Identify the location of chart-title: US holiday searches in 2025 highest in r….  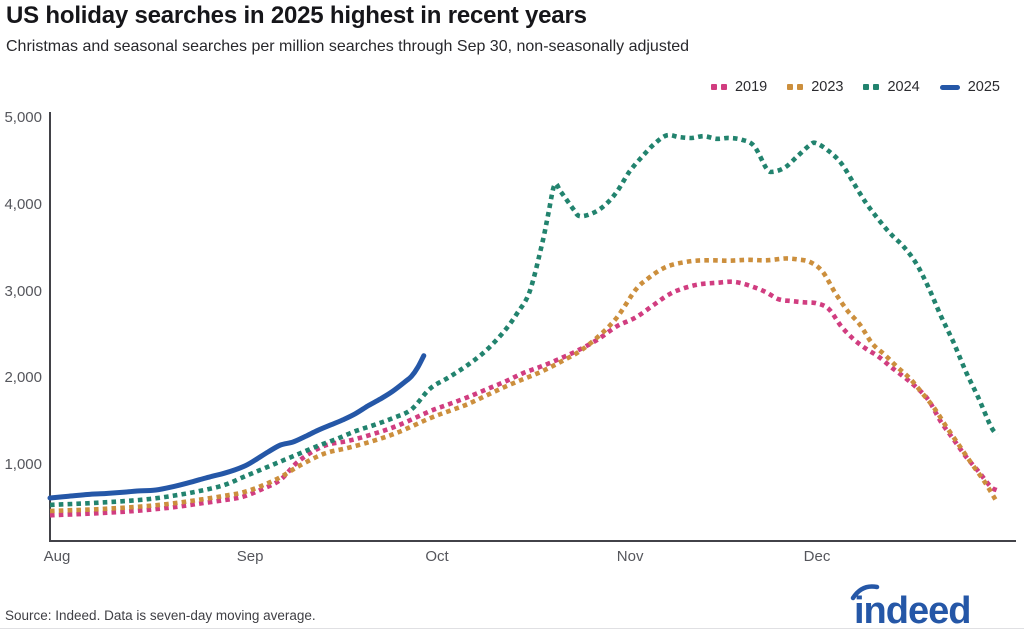
(296, 15).